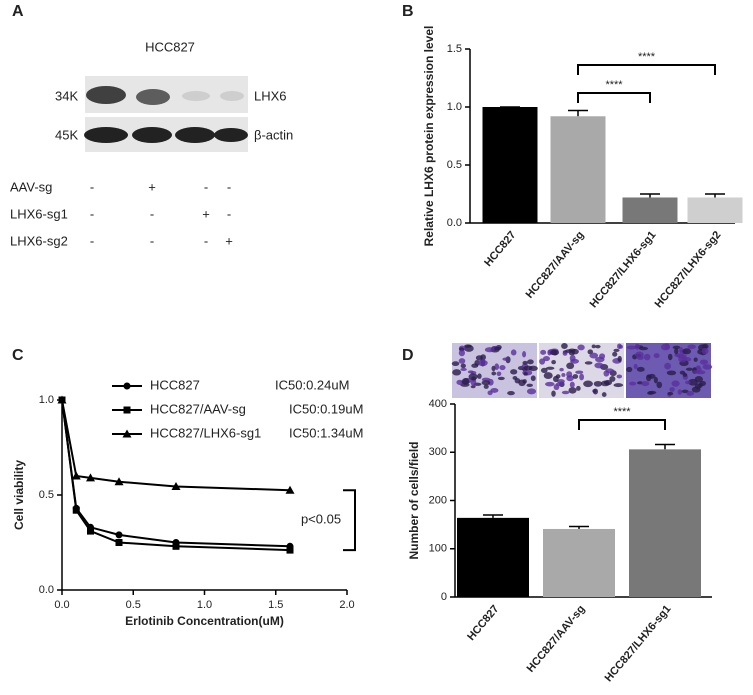 The width and height of the screenshot is (753, 695). I want to click on x-tick-label: 1.5, so click(275, 605).